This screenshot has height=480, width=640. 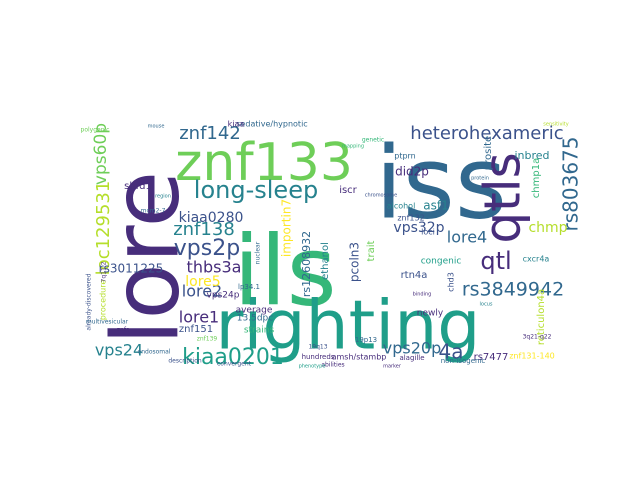 I want to click on cloud-word: marker, so click(x=392, y=367).